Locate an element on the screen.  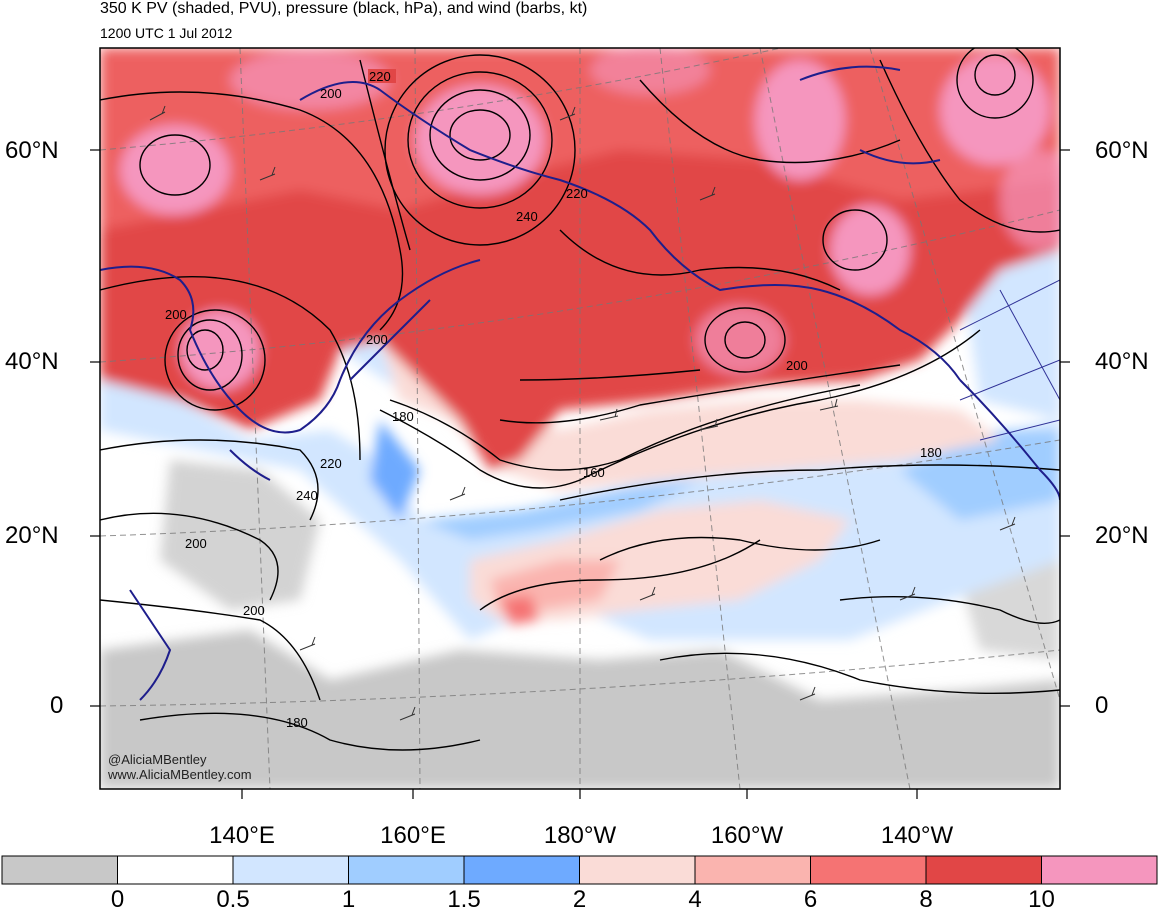
contour-label: 160 is located at coordinates (594, 472).